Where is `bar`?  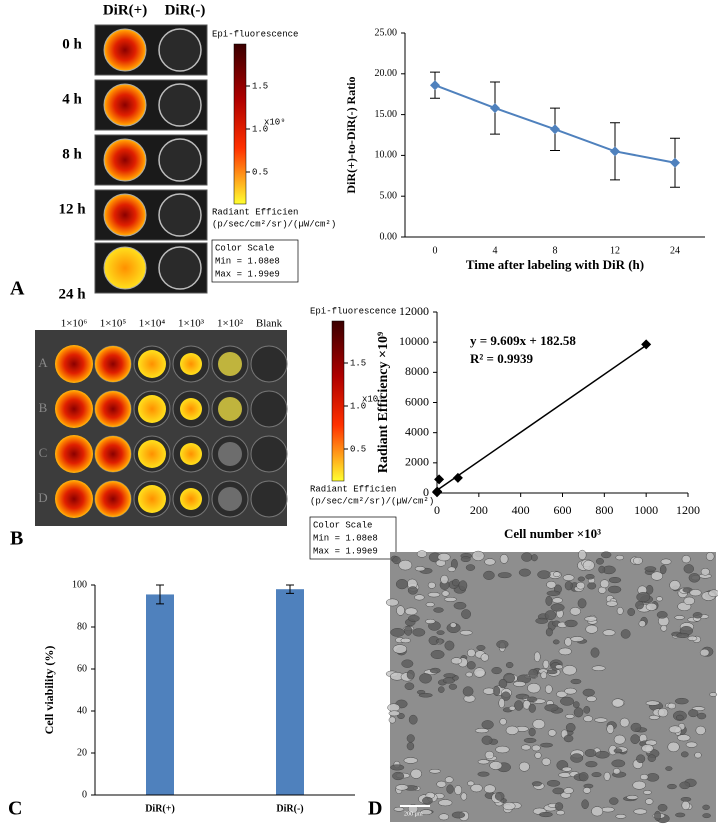 bar is located at coordinates (160, 694).